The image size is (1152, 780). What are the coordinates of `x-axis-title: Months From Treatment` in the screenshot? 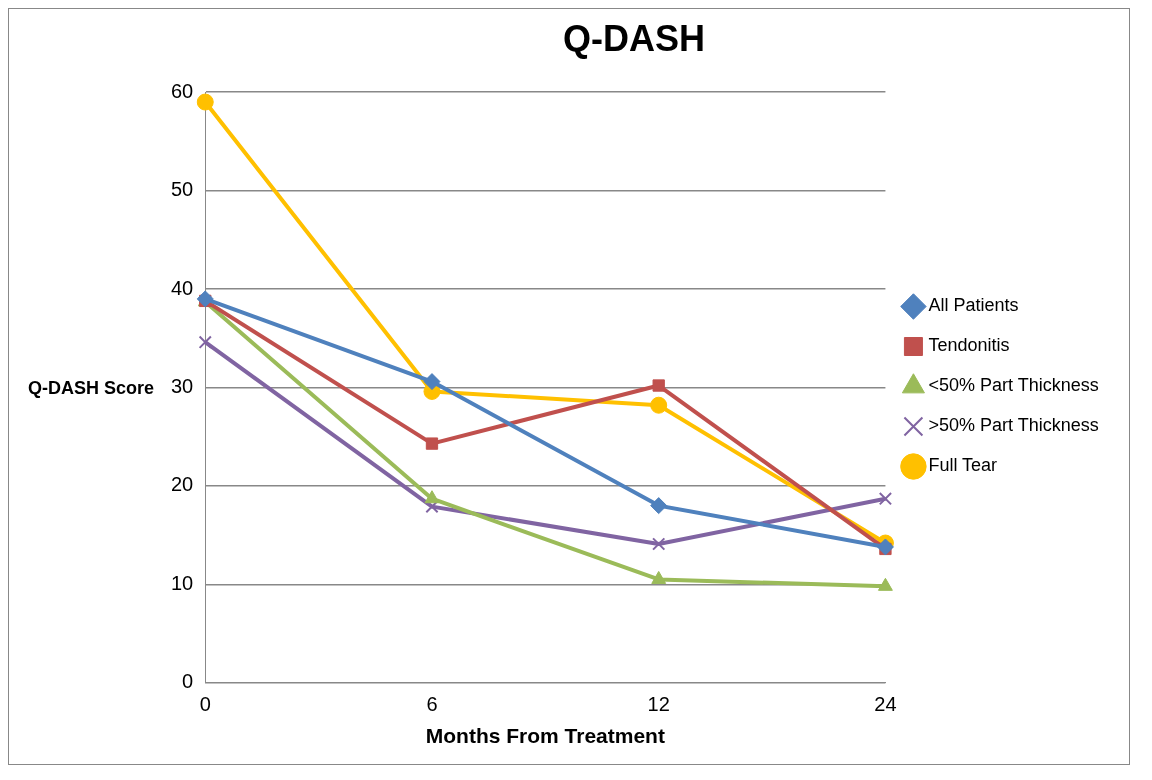 It's located at (545, 736).